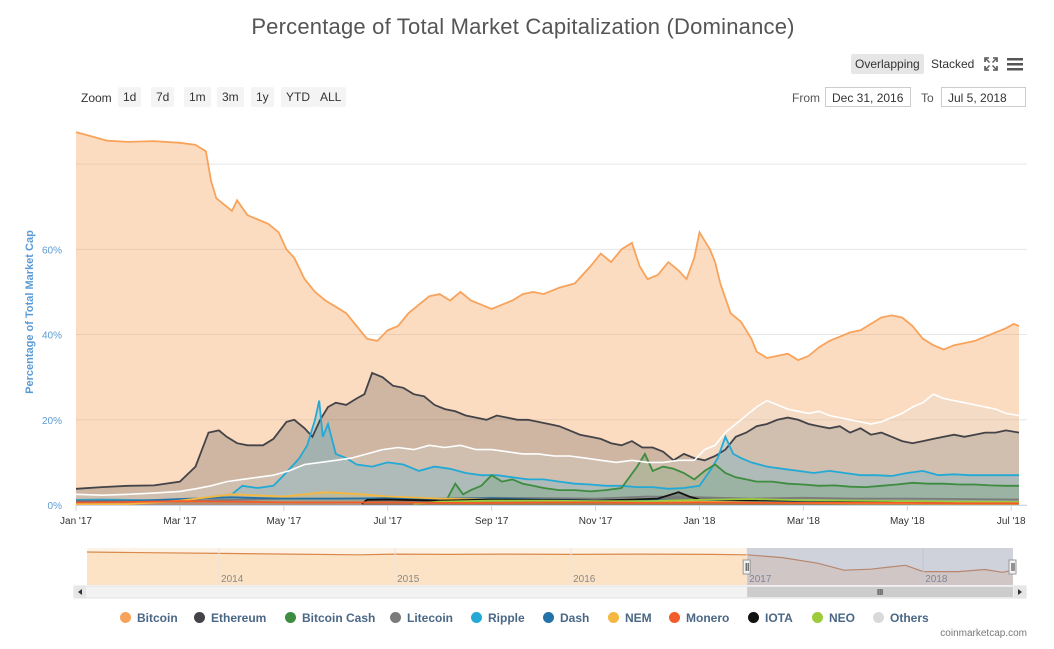 The height and width of the screenshot is (649, 1054). What do you see at coordinates (708, 618) in the screenshot?
I see `legend-label: Monero` at bounding box center [708, 618].